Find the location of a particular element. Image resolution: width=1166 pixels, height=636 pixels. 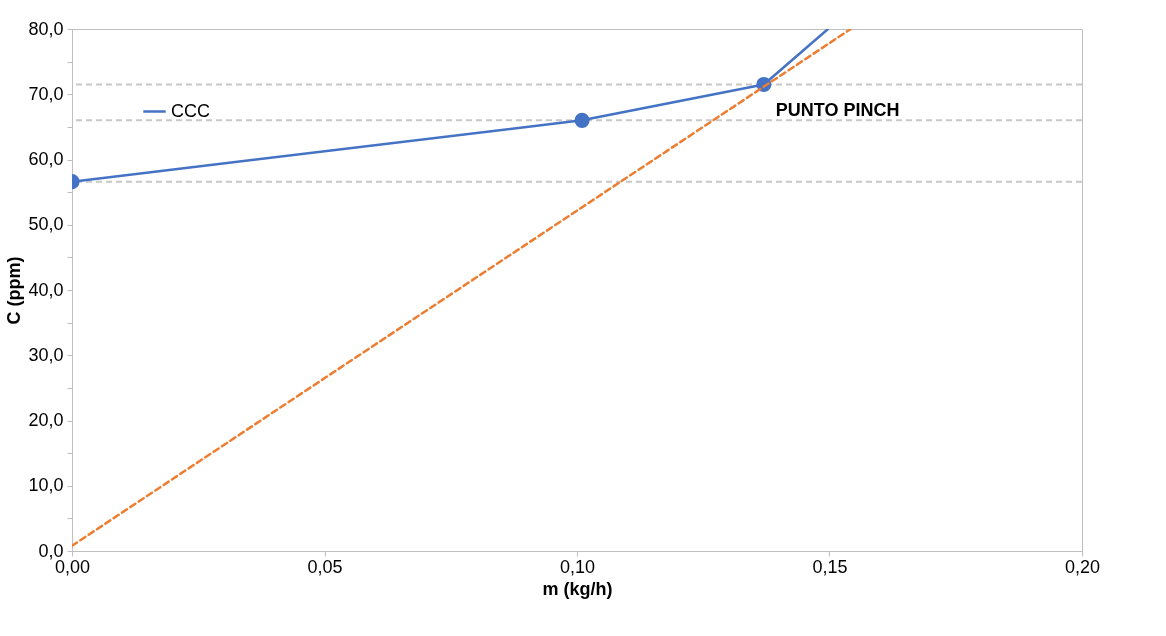

x-tick-label: 0,10 is located at coordinates (577, 566).